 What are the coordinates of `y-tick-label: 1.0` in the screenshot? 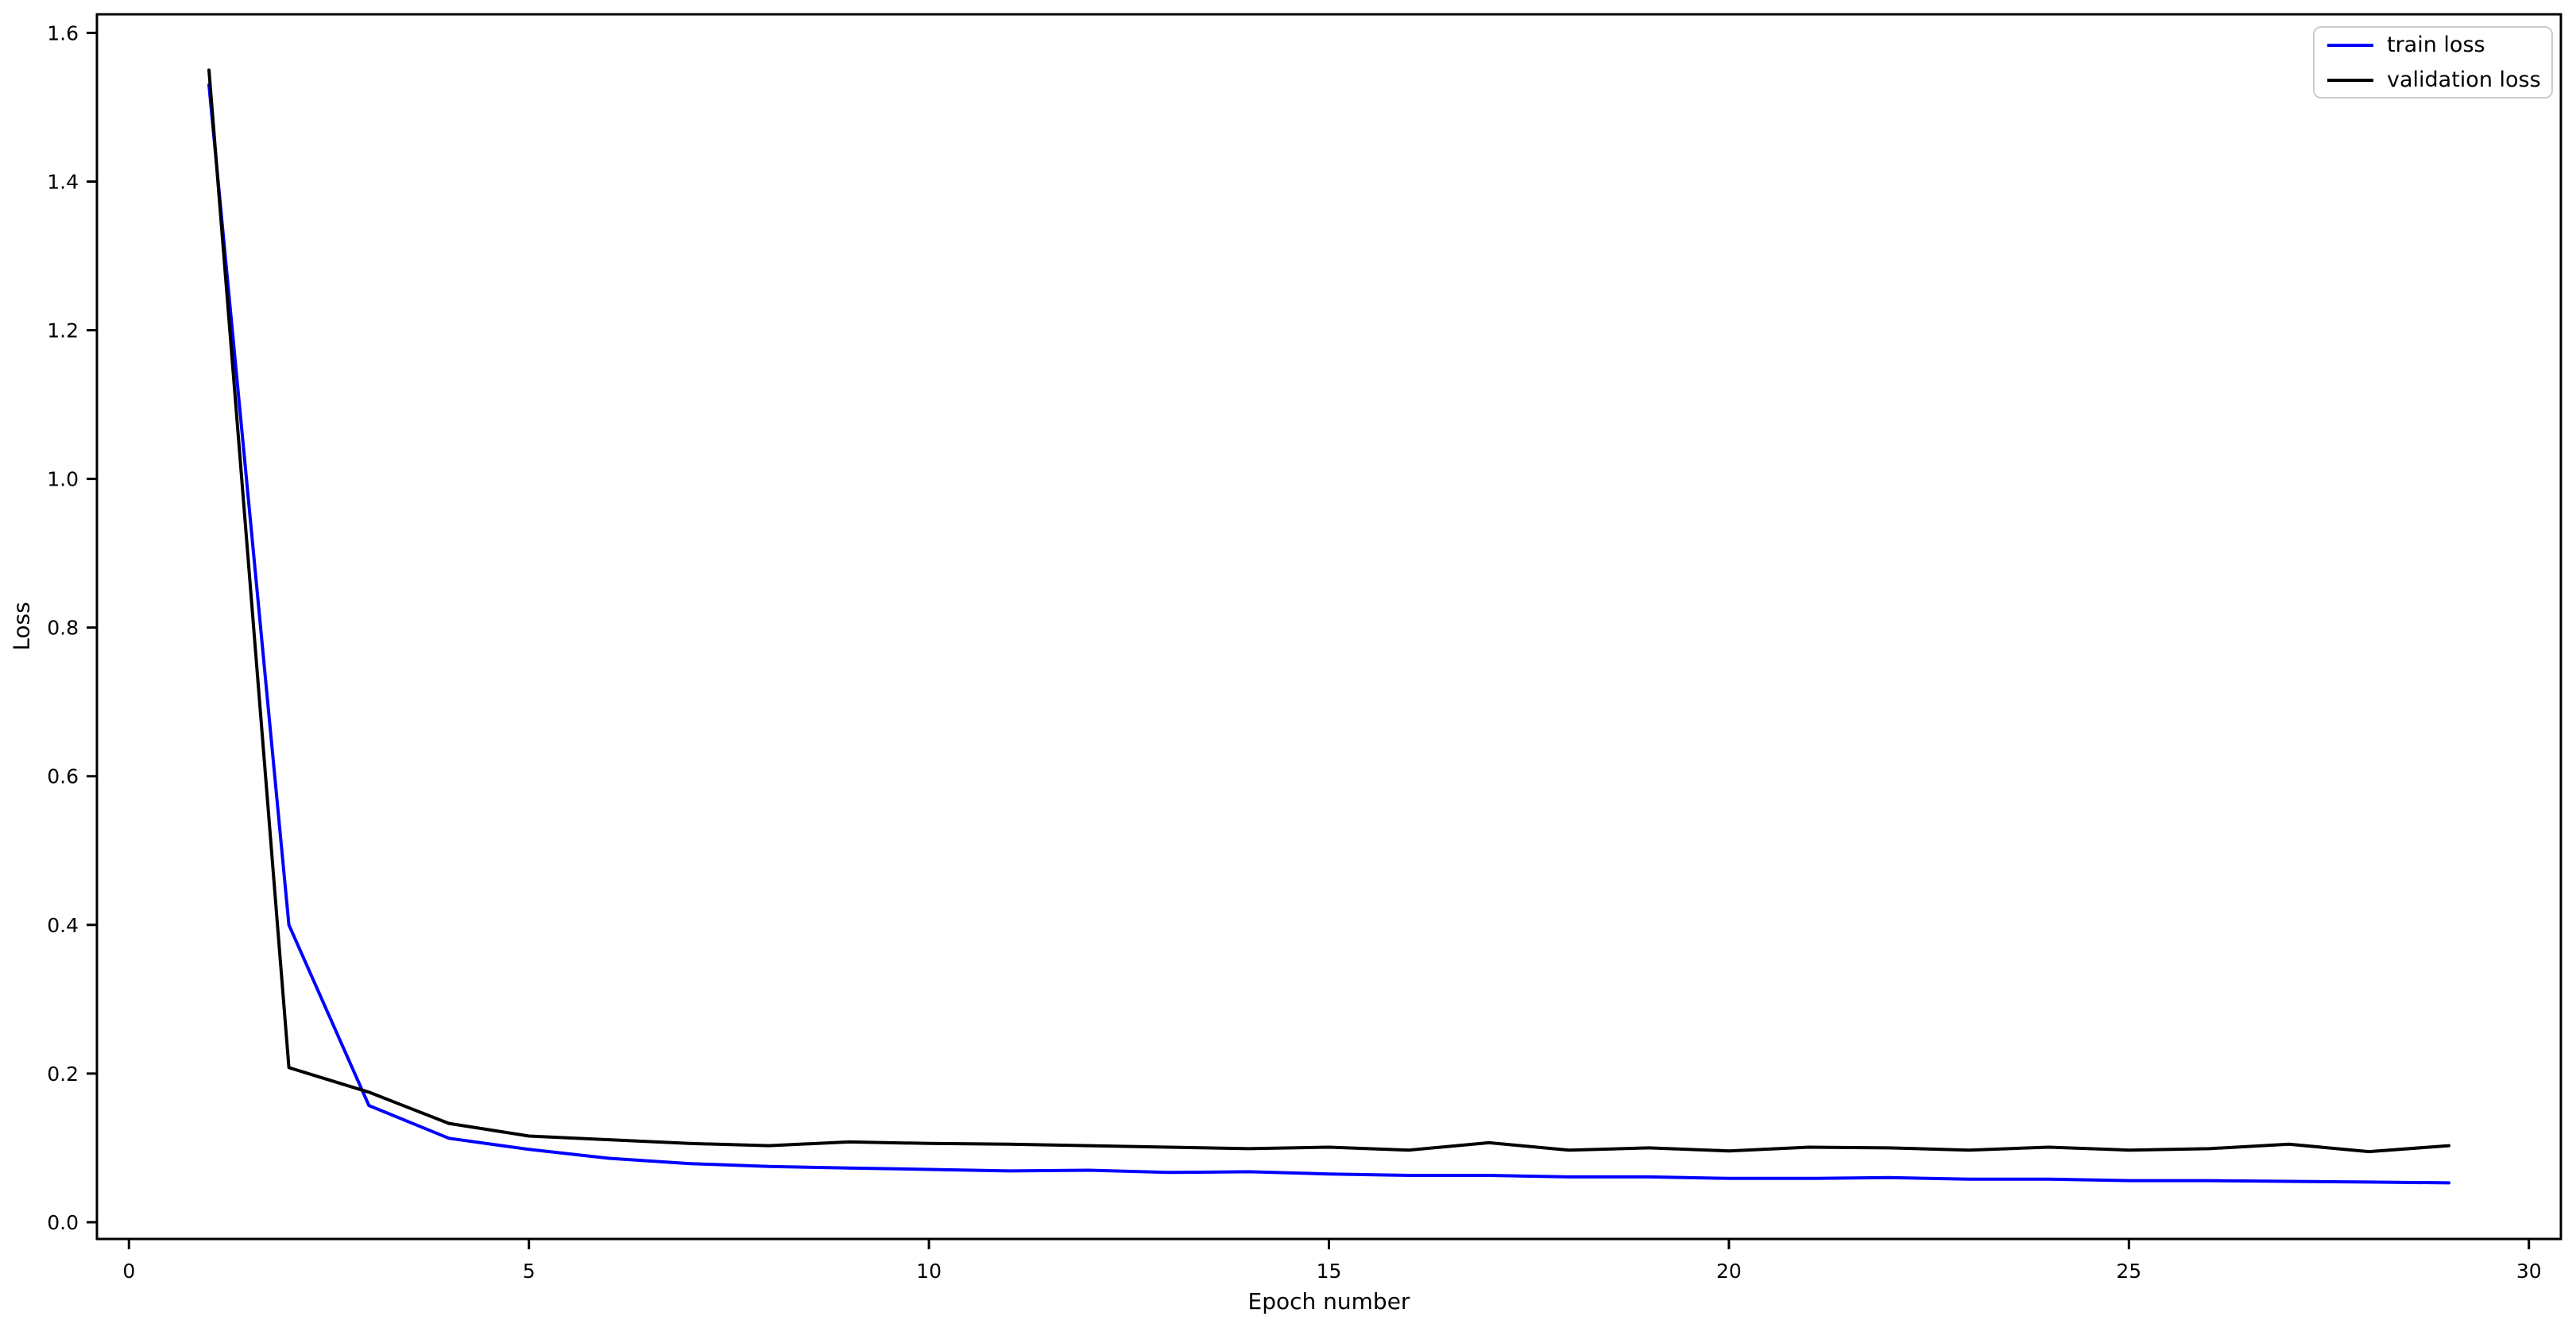 It's located at (63, 479).